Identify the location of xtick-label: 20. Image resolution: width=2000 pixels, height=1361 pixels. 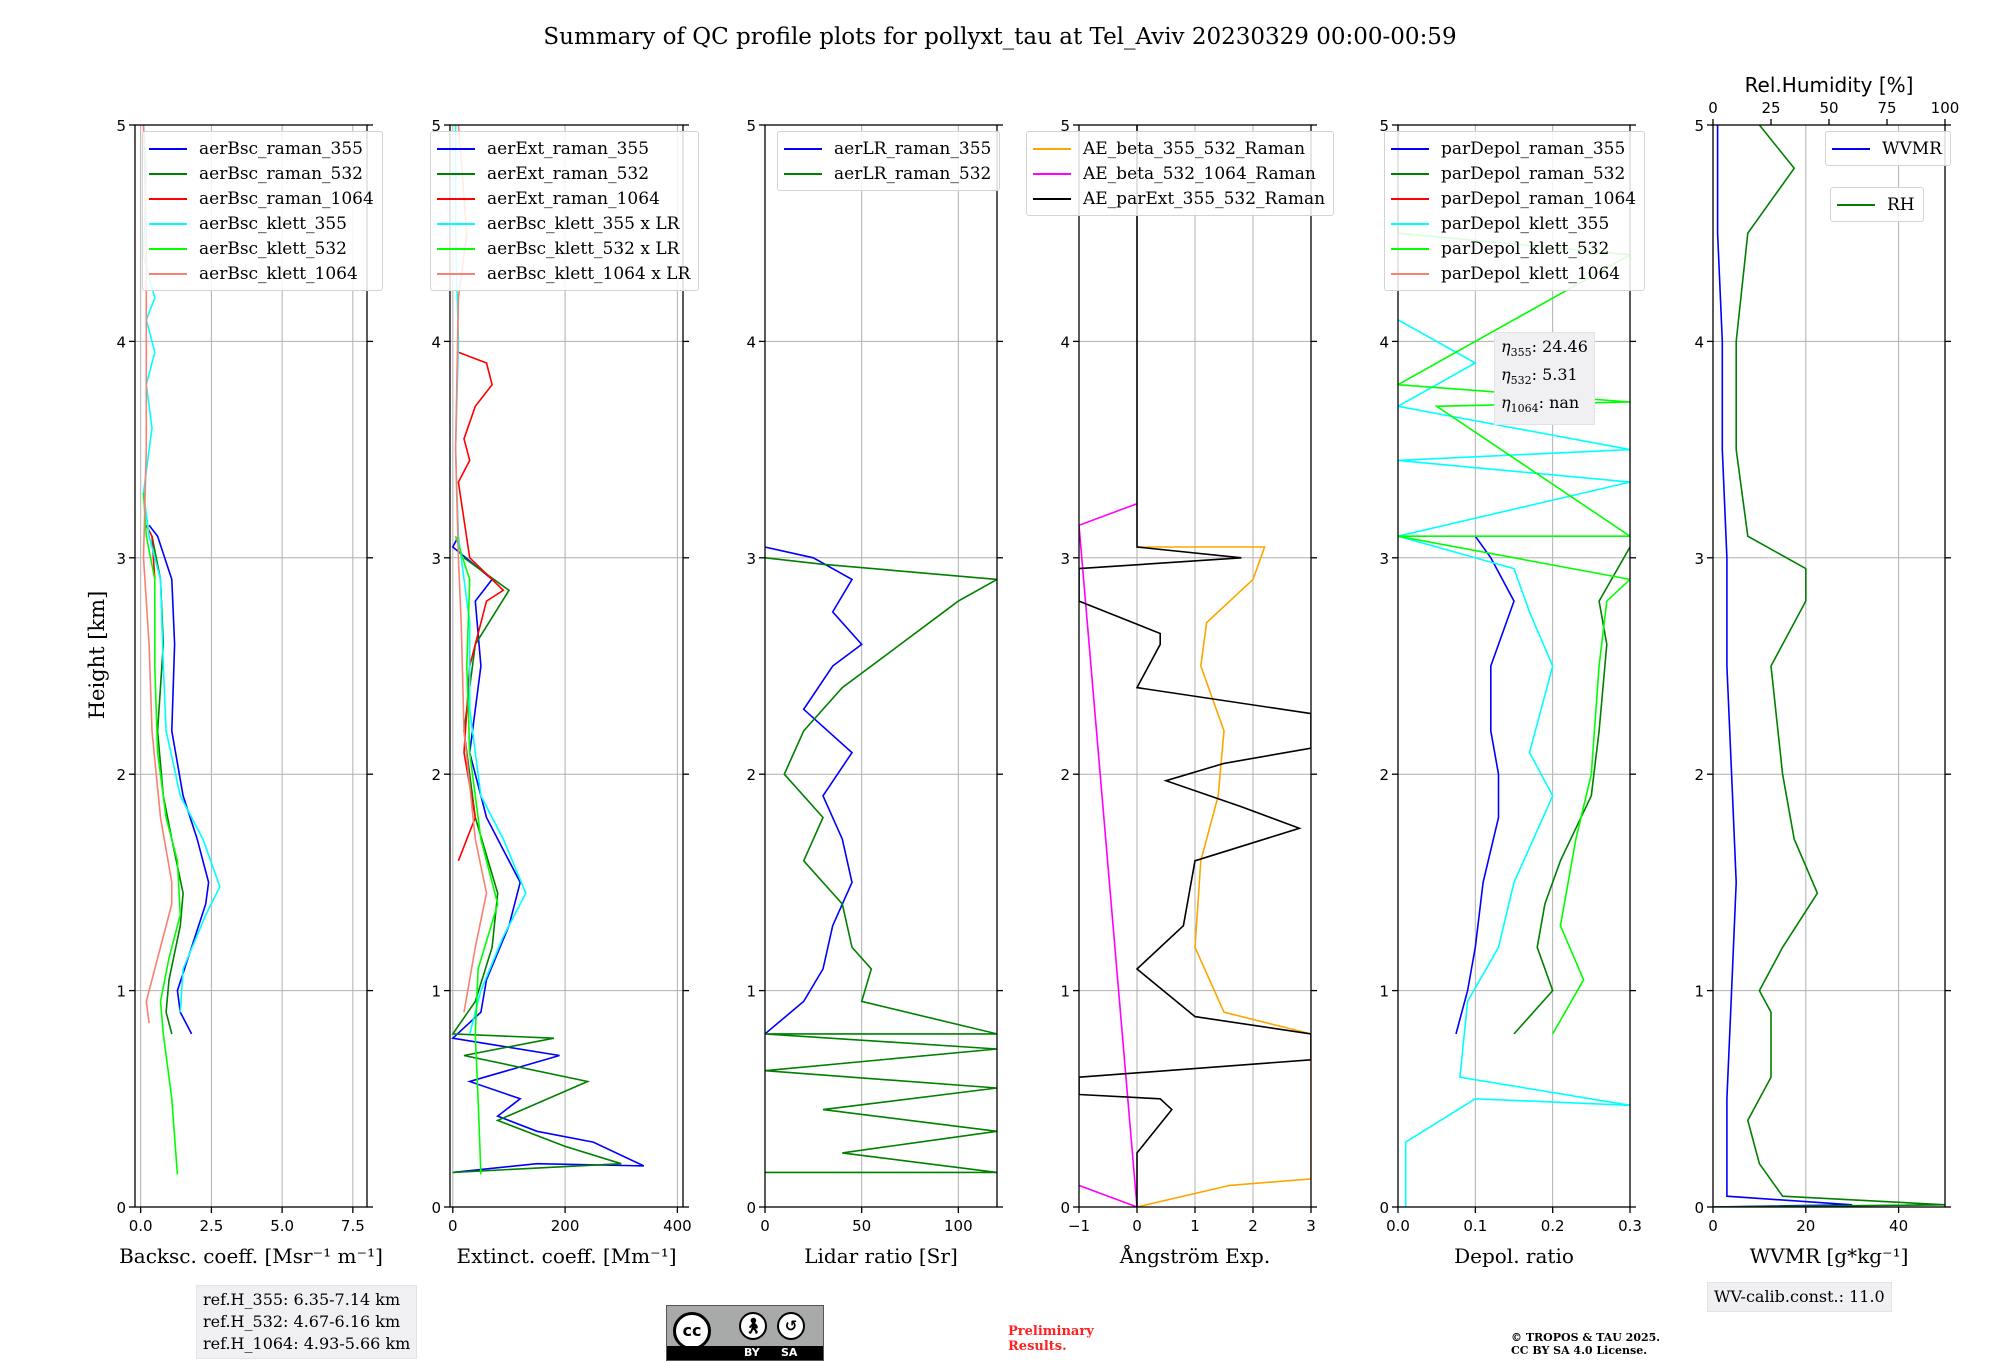
(1805, 1226).